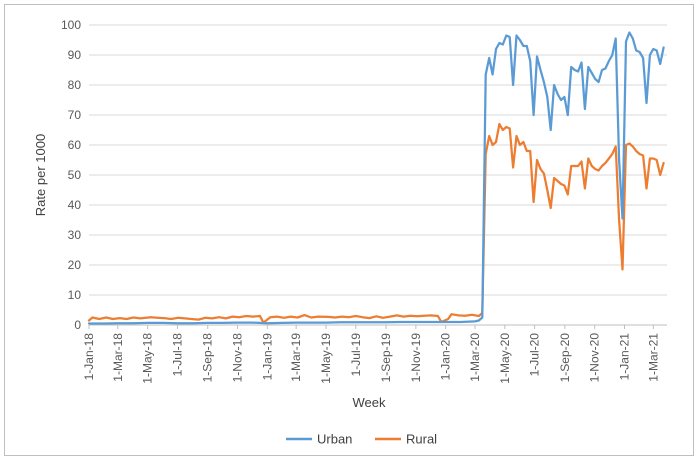 The image size is (700, 461). What do you see at coordinates (77, 325) in the screenshot?
I see `y-tick-label: 0` at bounding box center [77, 325].